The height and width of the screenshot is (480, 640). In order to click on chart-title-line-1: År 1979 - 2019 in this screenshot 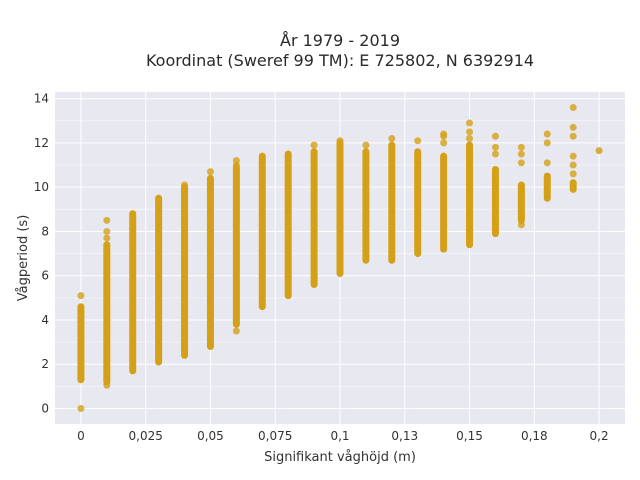, I will do `click(340, 40)`.